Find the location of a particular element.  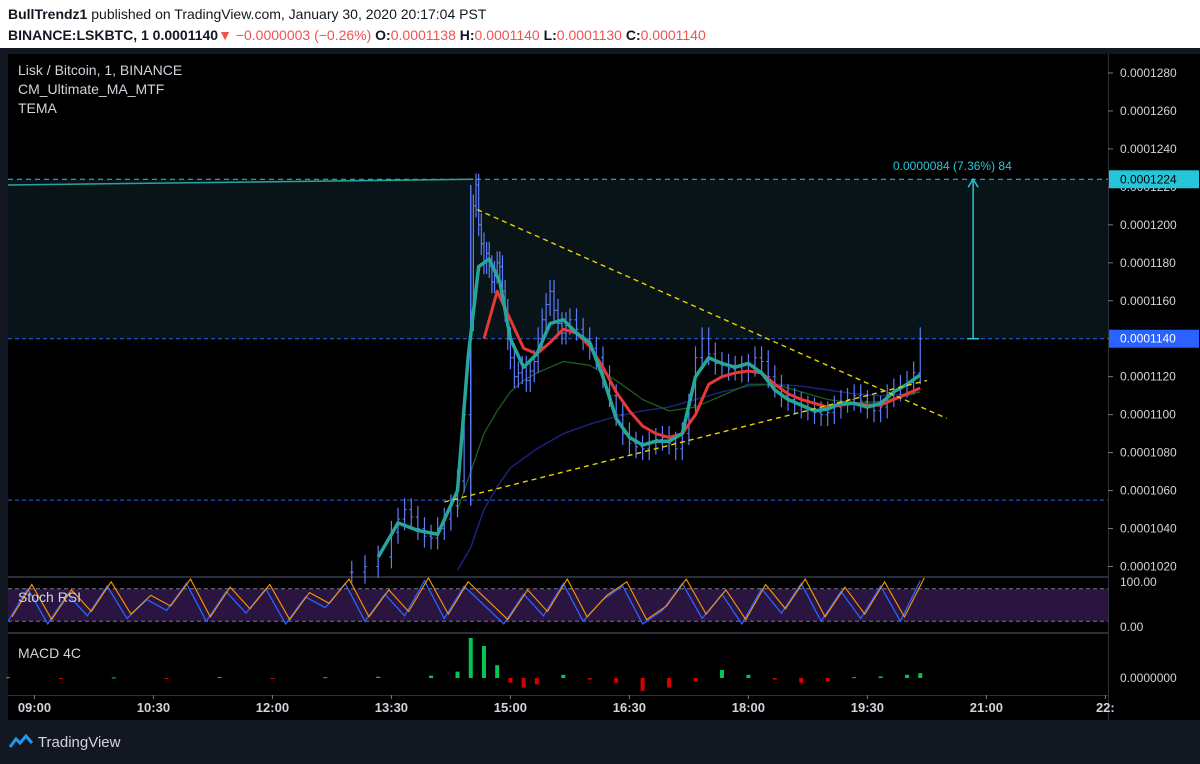

indicator-legend-ma: CM_Ultimate_MA_MTF is located at coordinates (91, 89).